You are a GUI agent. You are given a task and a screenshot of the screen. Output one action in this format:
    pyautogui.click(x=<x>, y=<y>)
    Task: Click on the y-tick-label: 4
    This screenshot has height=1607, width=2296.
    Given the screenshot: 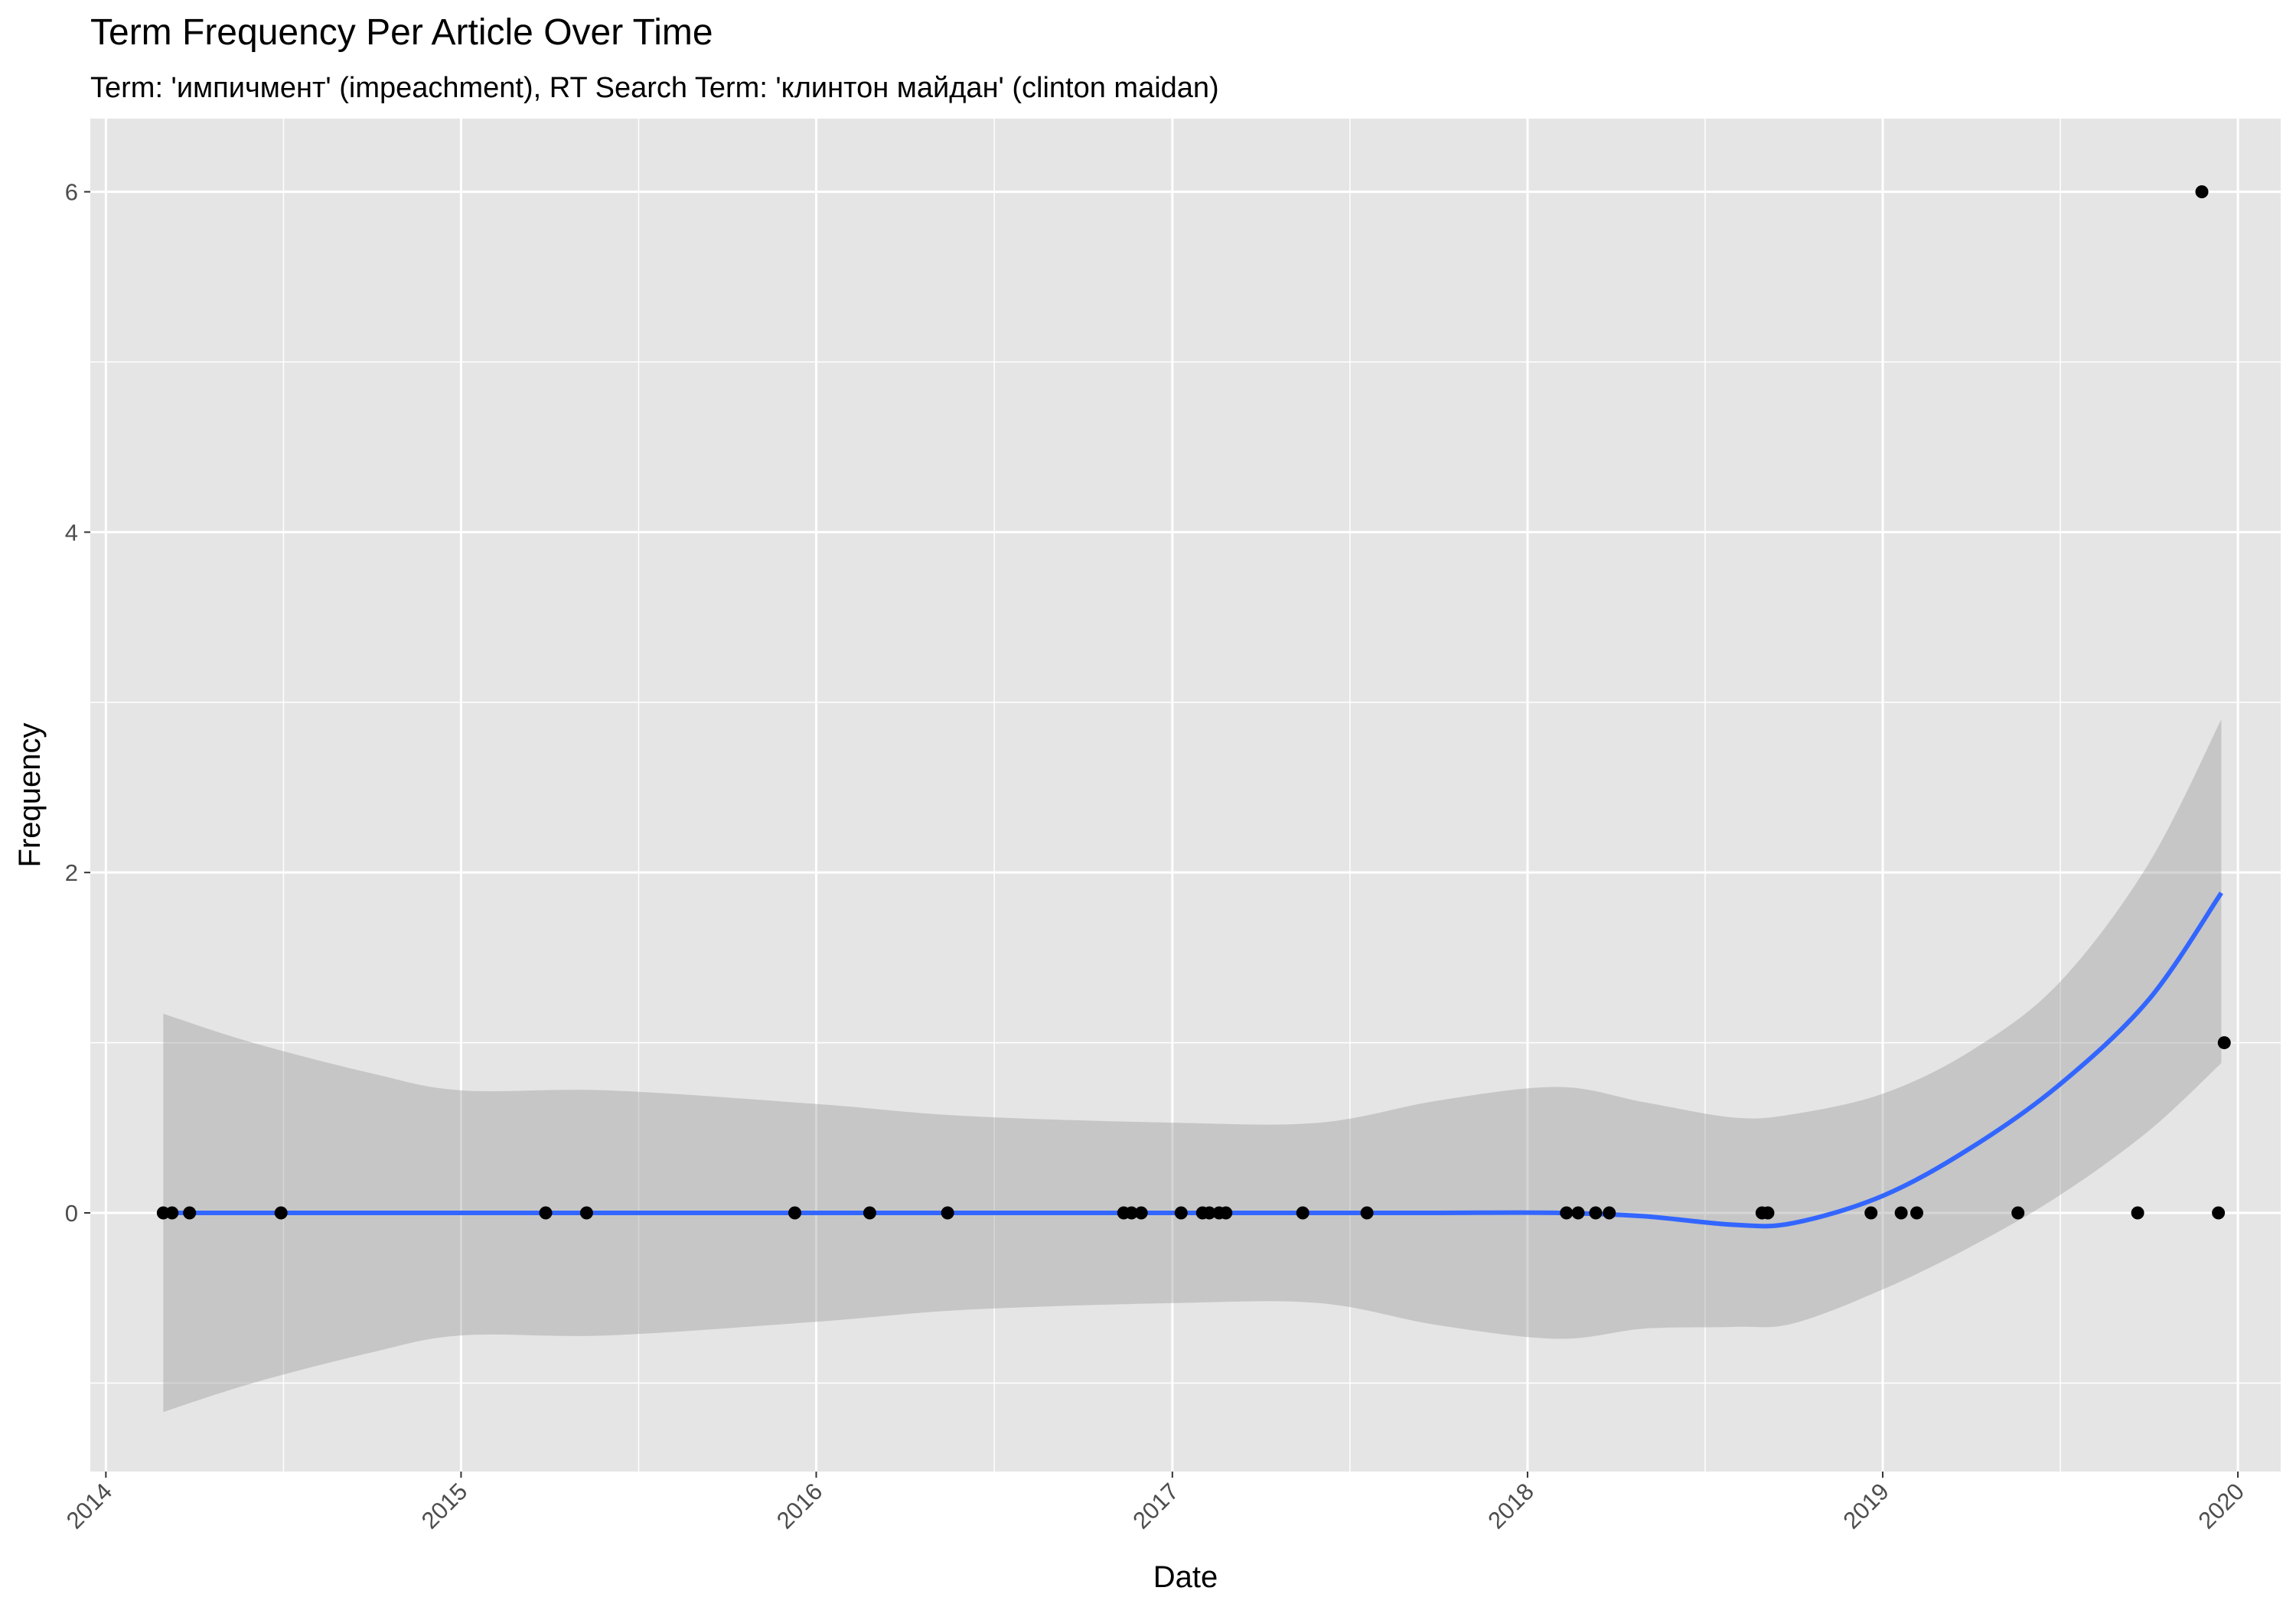 What is the action you would take?
    pyautogui.click(x=71, y=532)
    